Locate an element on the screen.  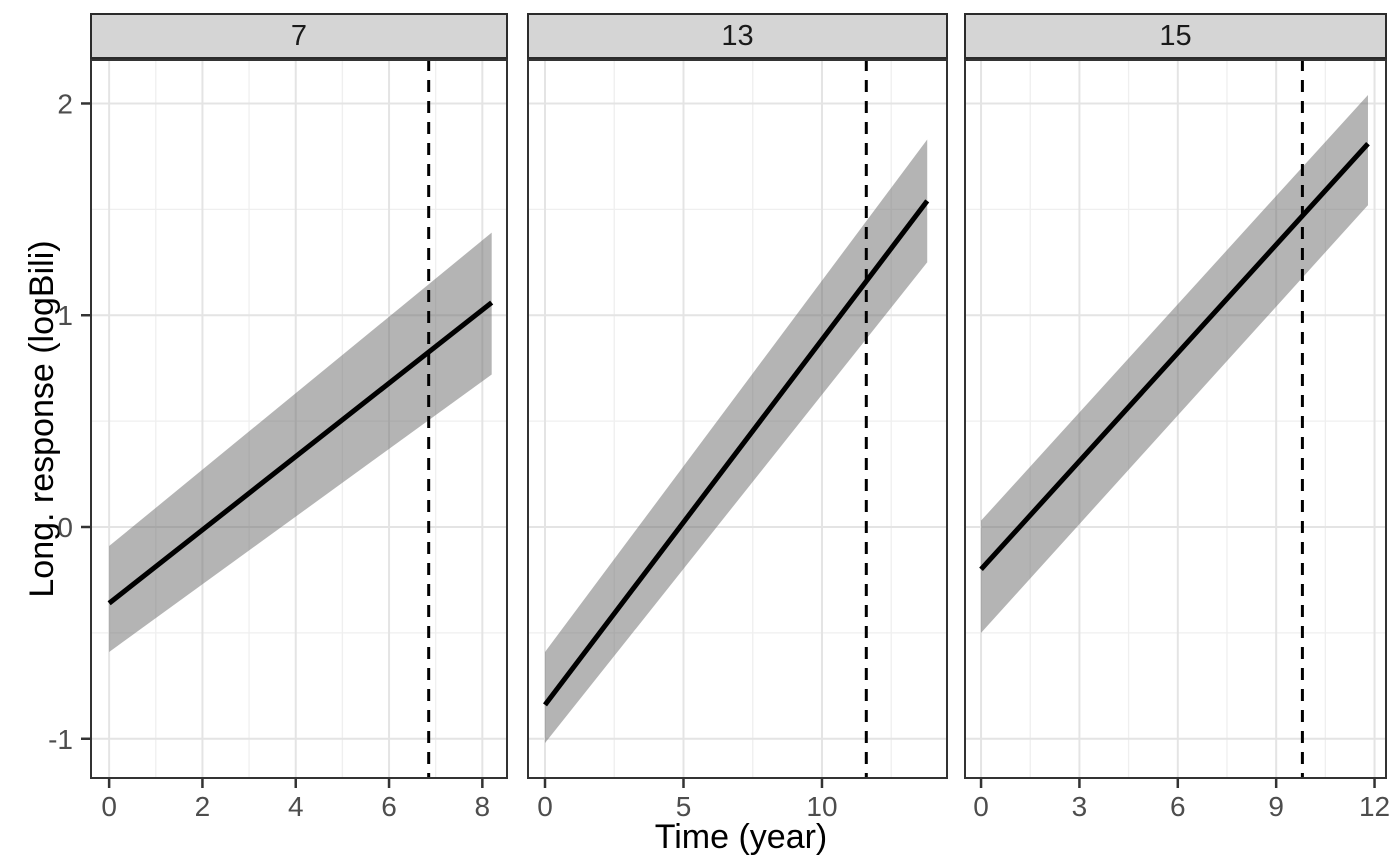
facet-strip-label: 15 is located at coordinates (1175, 35).